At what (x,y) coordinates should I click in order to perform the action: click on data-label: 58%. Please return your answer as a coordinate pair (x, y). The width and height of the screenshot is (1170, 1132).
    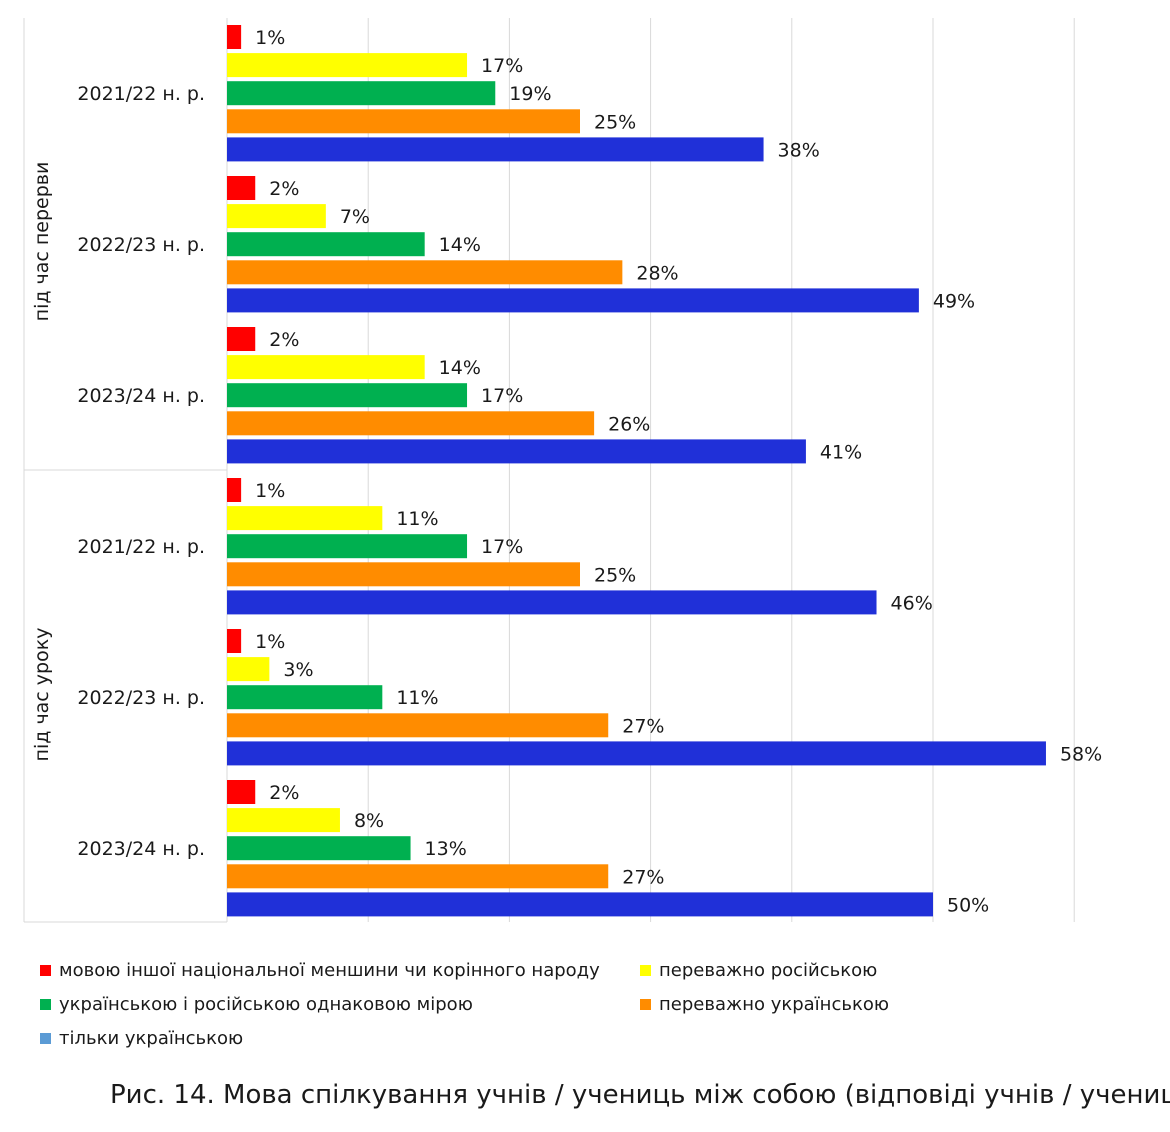
    Looking at the image, I should click on (1081, 754).